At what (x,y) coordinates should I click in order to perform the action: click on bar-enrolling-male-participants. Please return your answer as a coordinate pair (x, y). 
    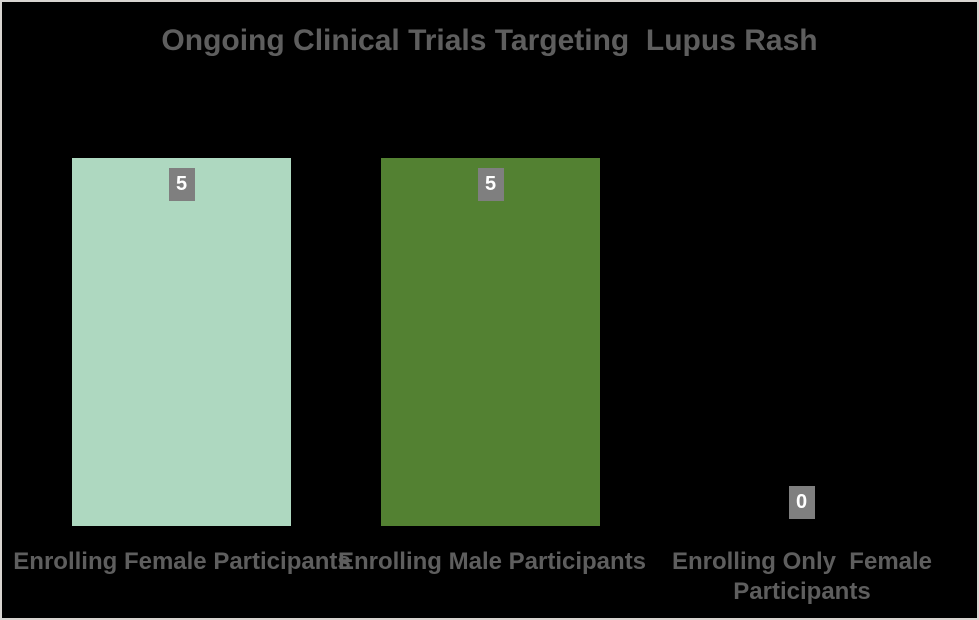
    Looking at the image, I should click on (490, 342).